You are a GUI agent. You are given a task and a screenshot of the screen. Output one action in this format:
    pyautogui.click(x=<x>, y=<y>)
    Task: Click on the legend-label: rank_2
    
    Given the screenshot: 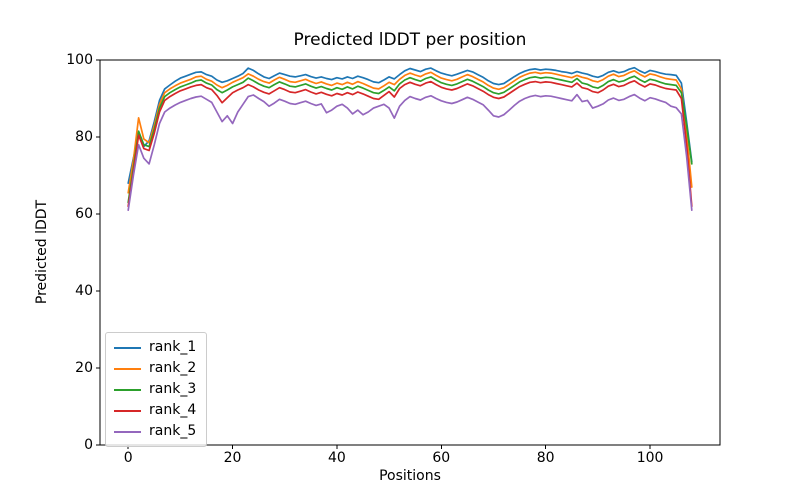 What is the action you would take?
    pyautogui.click(x=173, y=368)
    